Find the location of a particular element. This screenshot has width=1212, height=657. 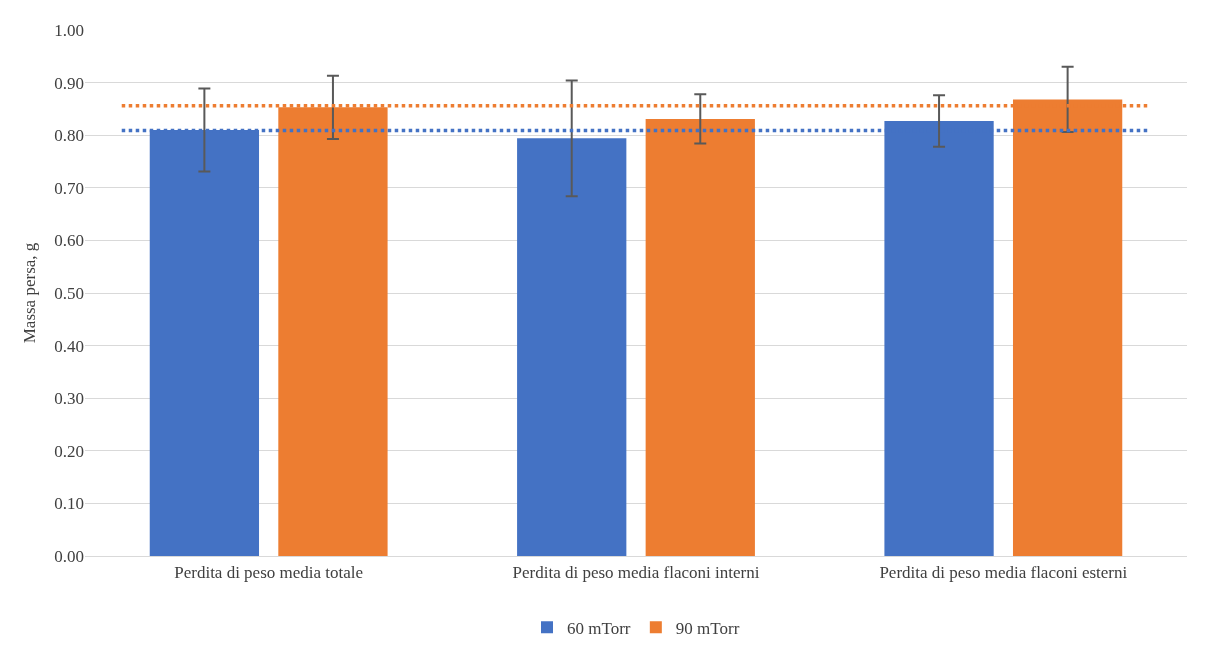

x-tick-label: Perdita di peso media totale is located at coordinates (269, 572).